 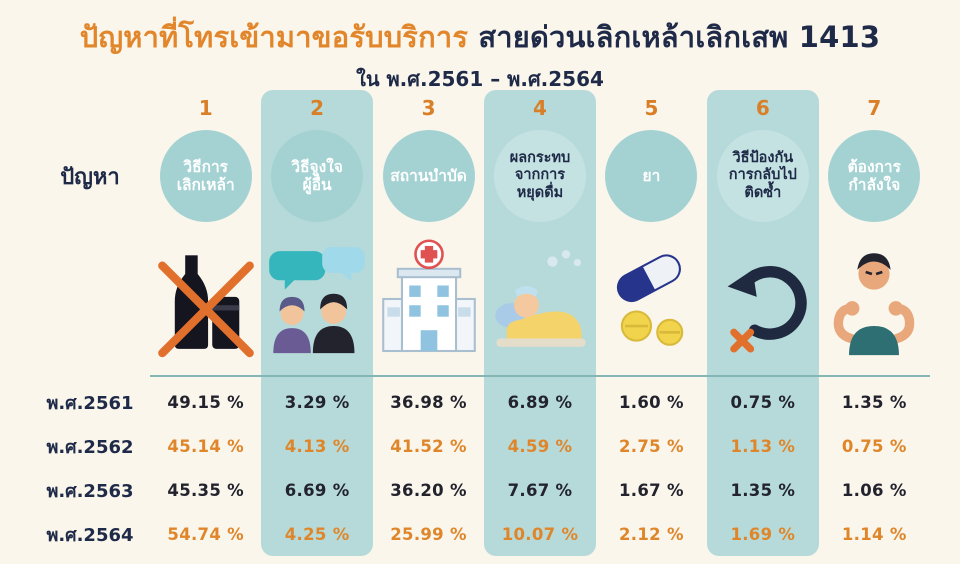 I want to click on value-cell: 36.98 %, so click(x=428, y=402).